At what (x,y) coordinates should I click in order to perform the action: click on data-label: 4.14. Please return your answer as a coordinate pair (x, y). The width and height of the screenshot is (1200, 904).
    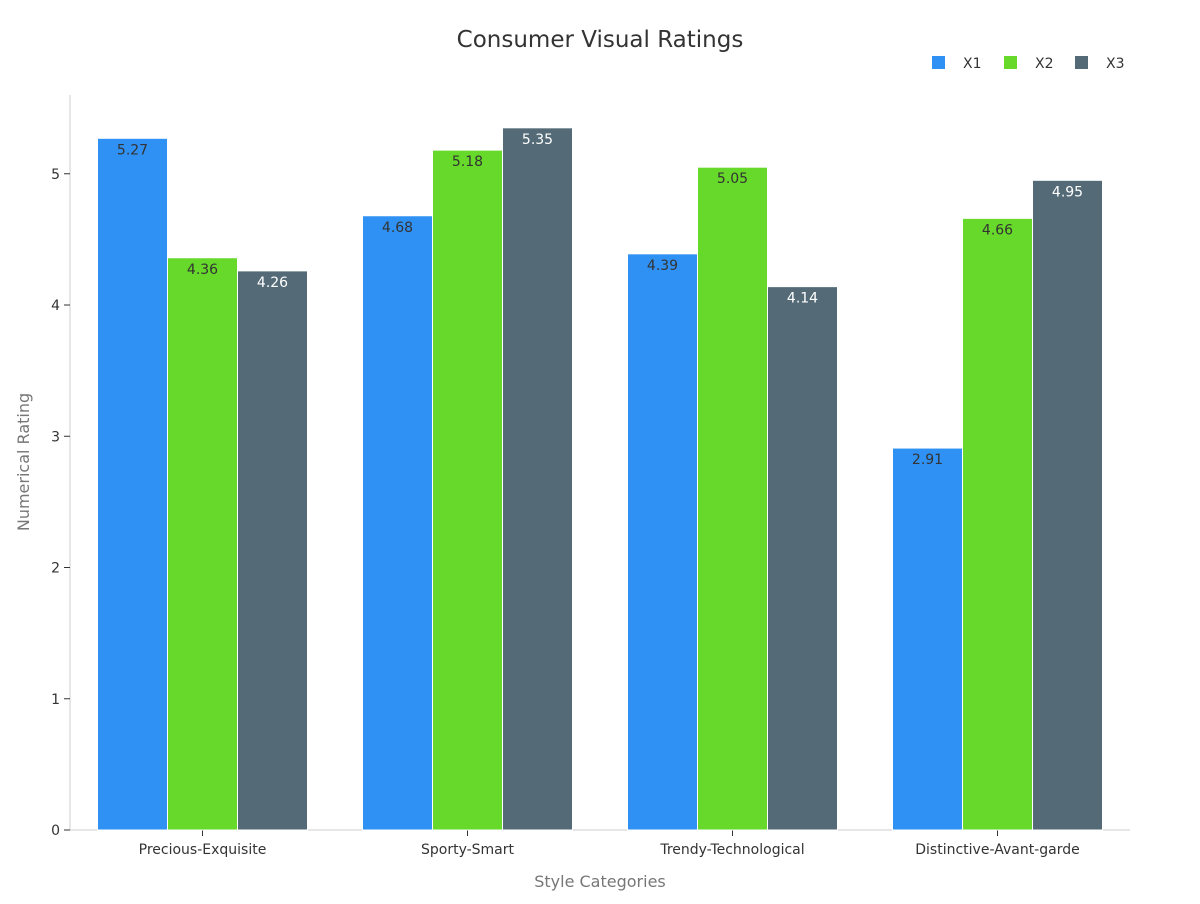
    Looking at the image, I should click on (802, 299).